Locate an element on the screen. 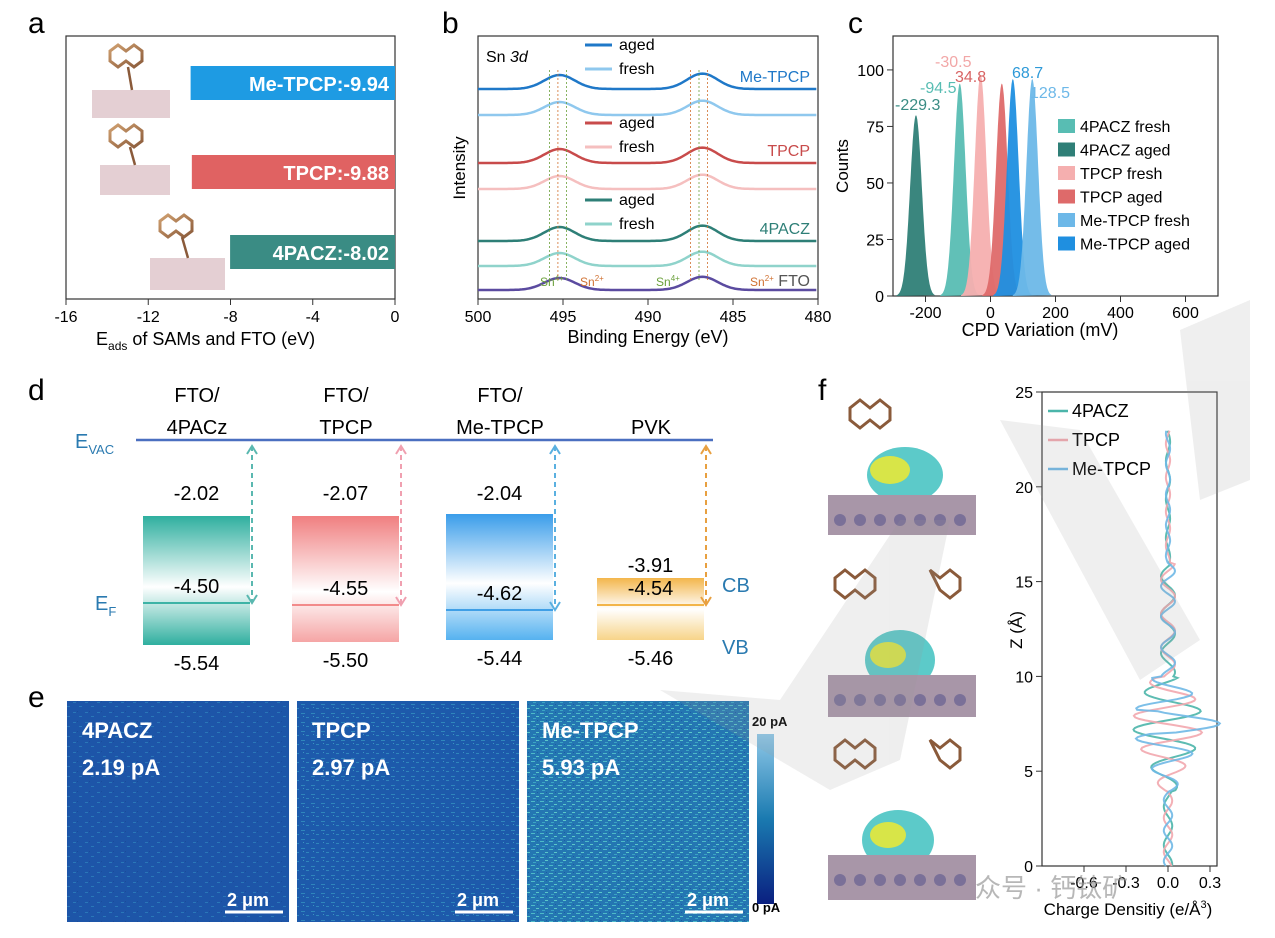 The image size is (1275, 938). ef-label: EF is located at coordinates (105, 606).